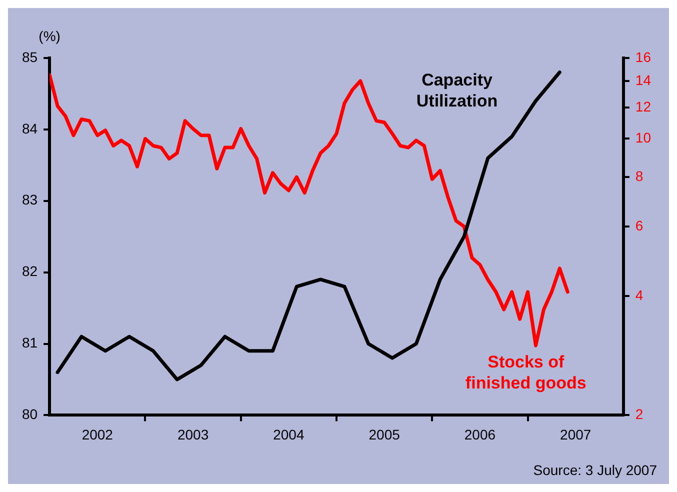  What do you see at coordinates (480, 434) in the screenshot?
I see `x-tick-label: 2006` at bounding box center [480, 434].